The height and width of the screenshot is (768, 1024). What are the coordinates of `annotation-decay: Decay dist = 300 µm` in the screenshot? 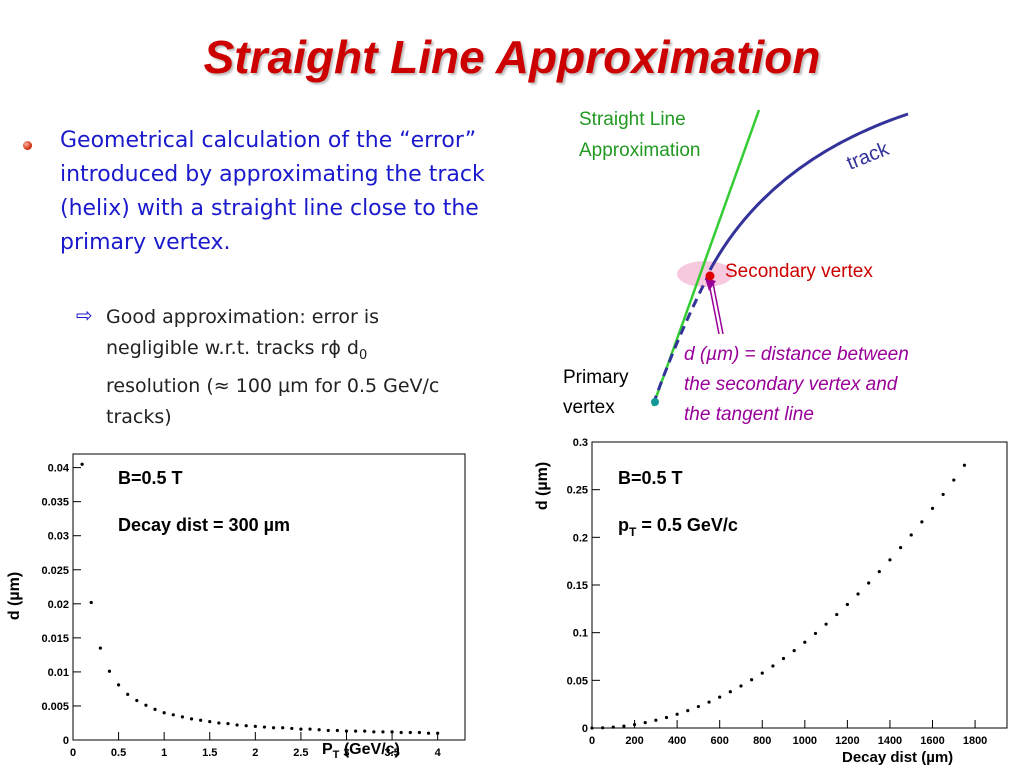 It's located at (204, 525).